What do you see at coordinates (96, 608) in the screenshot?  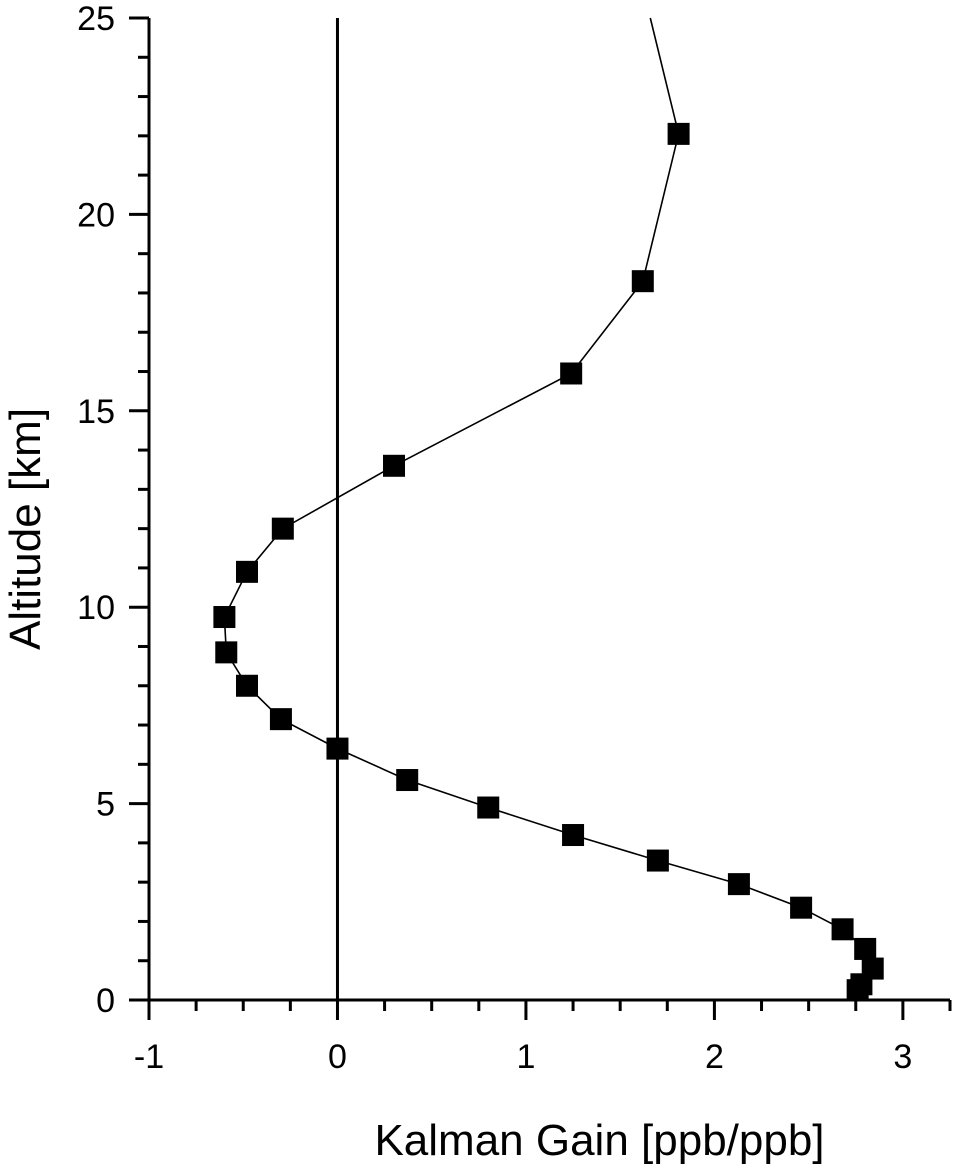 I see `y-tick-label: 10` at bounding box center [96, 608].